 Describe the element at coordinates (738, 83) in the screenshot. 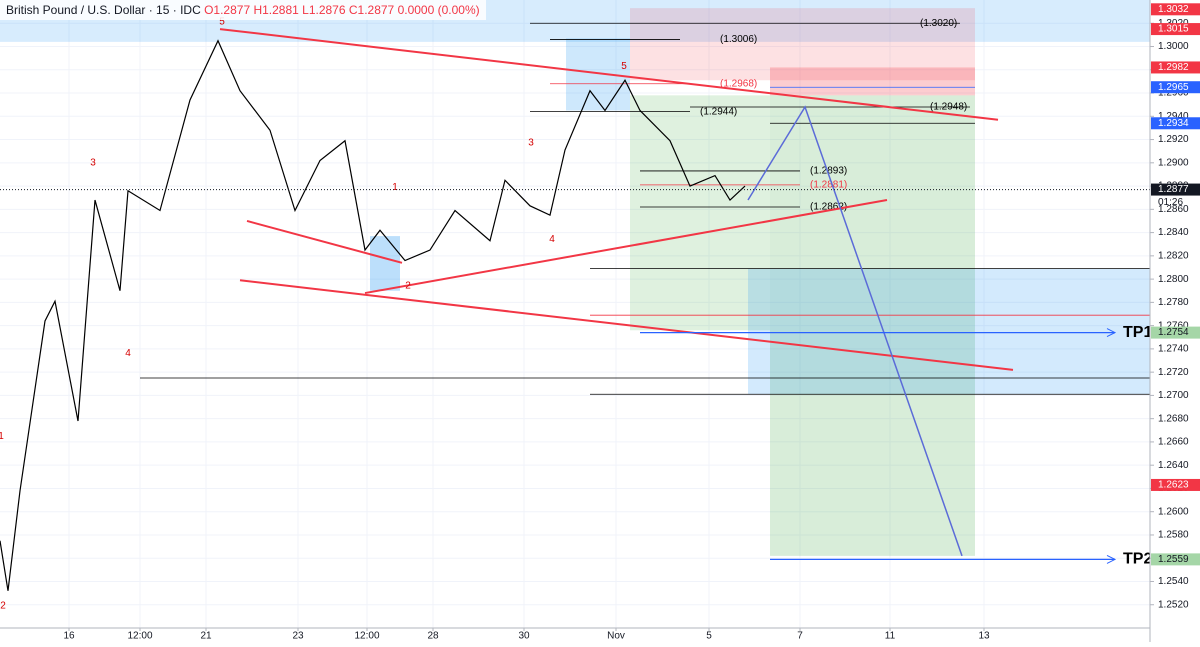

I see `level-label: (1.2968)` at that location.